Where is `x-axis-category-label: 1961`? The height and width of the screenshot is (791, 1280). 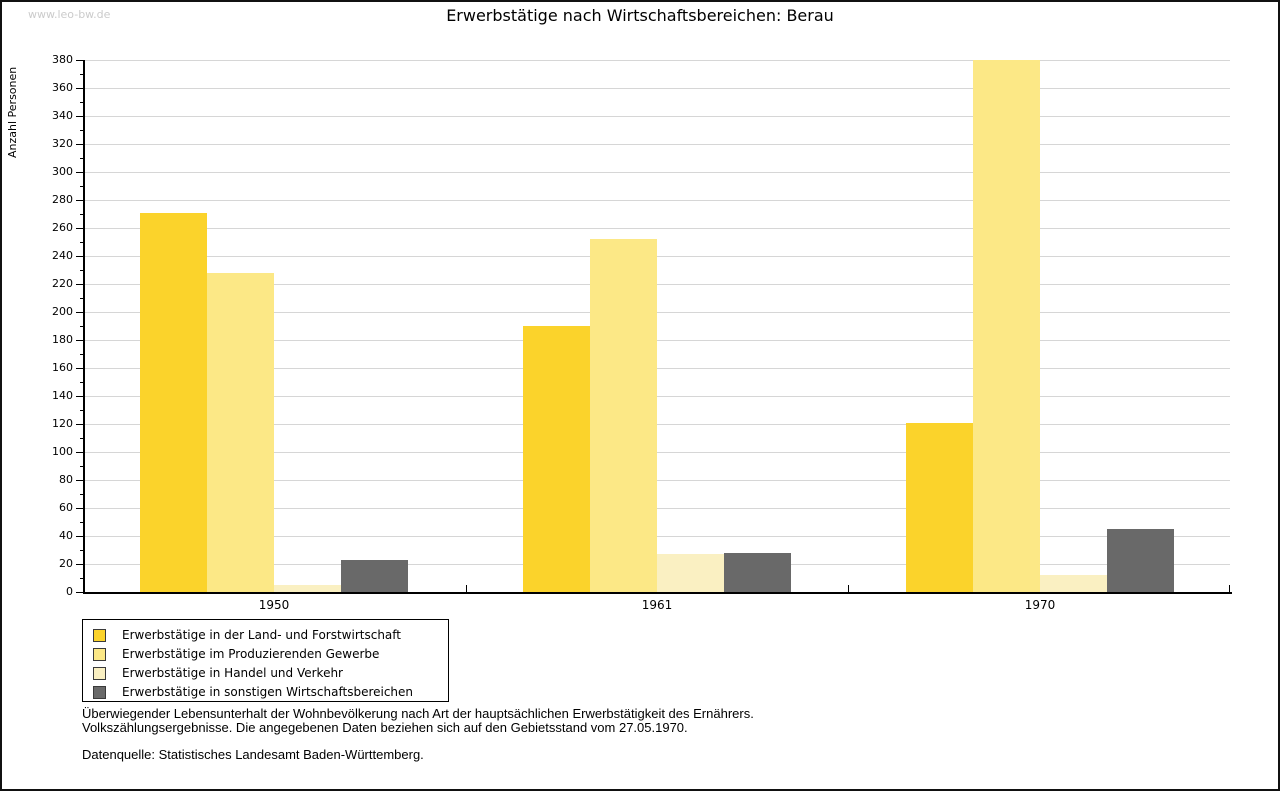 x-axis-category-label: 1961 is located at coordinates (657, 605).